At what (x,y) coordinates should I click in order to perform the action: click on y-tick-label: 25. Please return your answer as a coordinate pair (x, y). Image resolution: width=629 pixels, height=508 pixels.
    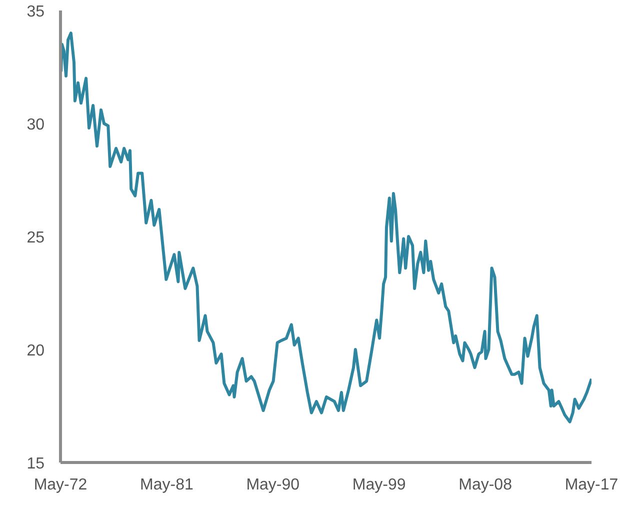
    Looking at the image, I should click on (35, 238).